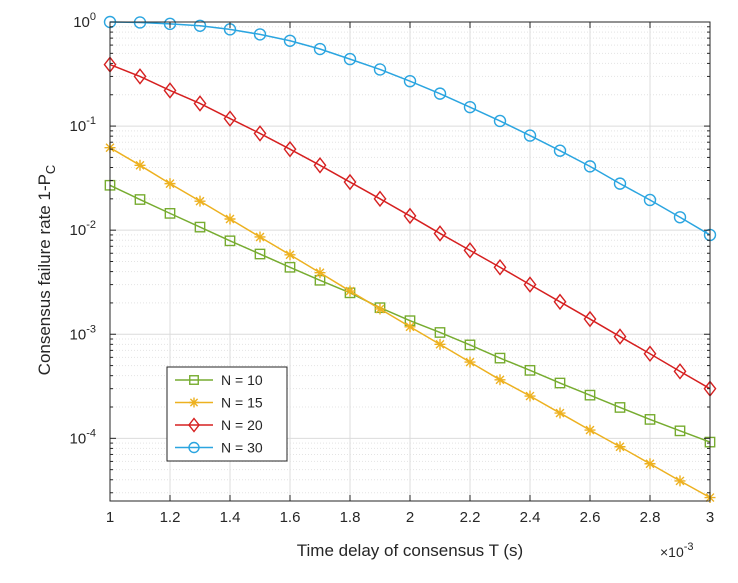 Image resolution: width=738 pixels, height=583 pixels. What do you see at coordinates (290, 517) in the screenshot?
I see `x-tick-label: 1.6` at bounding box center [290, 517].